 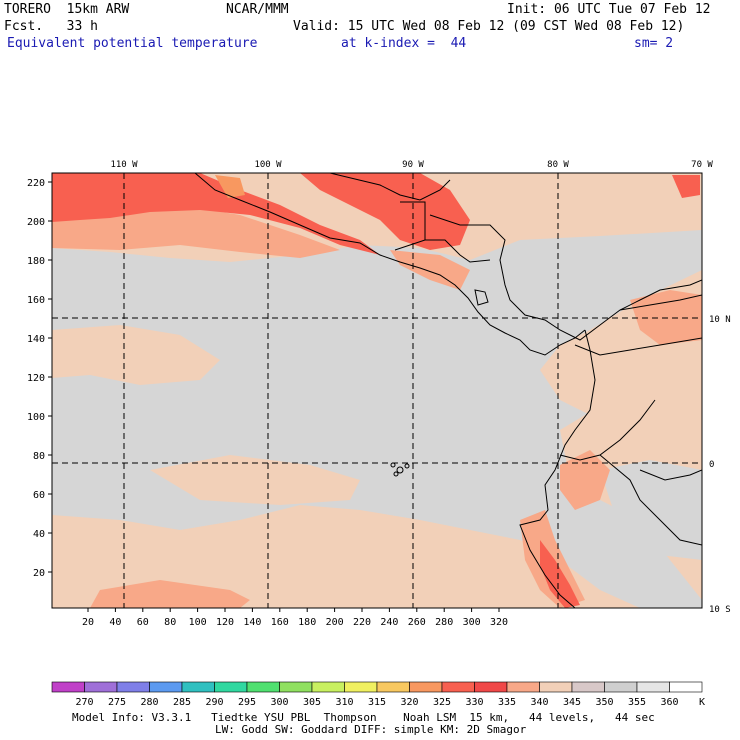 What do you see at coordinates (51, 26) in the screenshot?
I see `forecast-hour: Fcst. 33 h` at bounding box center [51, 26].